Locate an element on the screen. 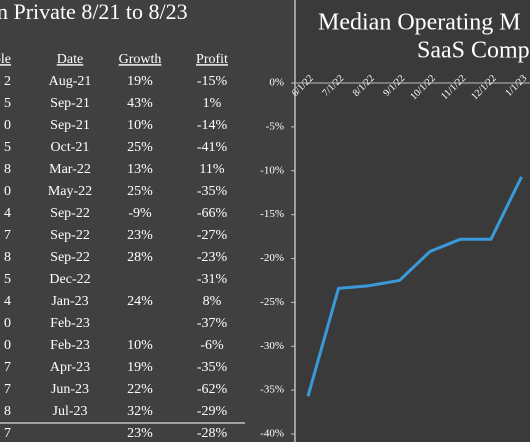 The height and width of the screenshot is (442, 530). table-cell: -41% is located at coordinates (212, 147).